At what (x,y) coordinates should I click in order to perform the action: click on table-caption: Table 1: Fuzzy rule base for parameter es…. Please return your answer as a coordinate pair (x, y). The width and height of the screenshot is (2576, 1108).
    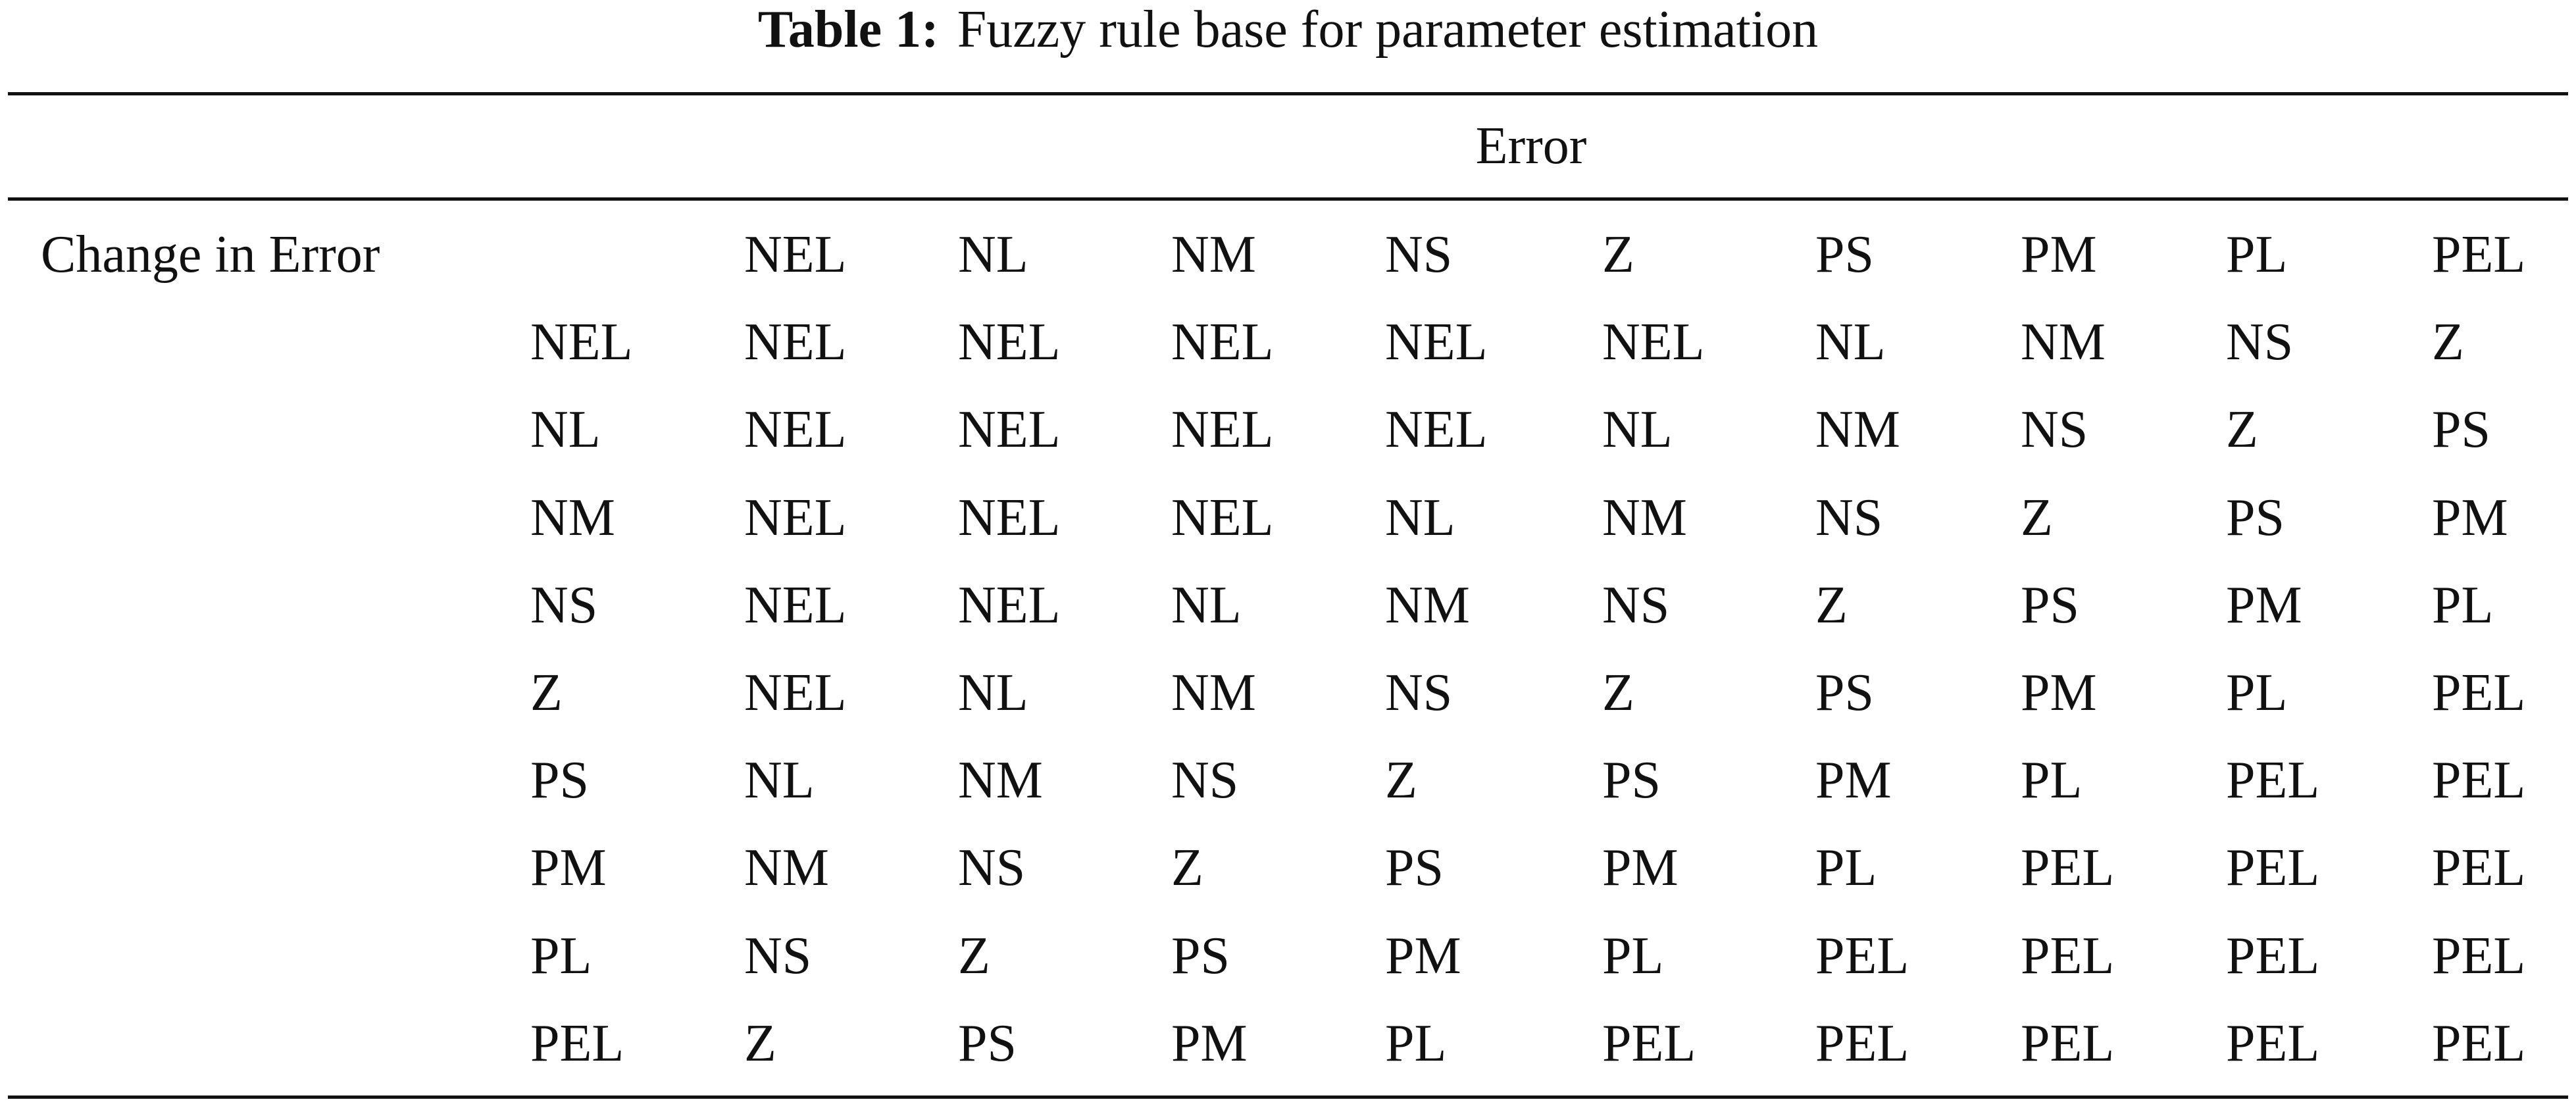
    Looking at the image, I should click on (1288, 30).